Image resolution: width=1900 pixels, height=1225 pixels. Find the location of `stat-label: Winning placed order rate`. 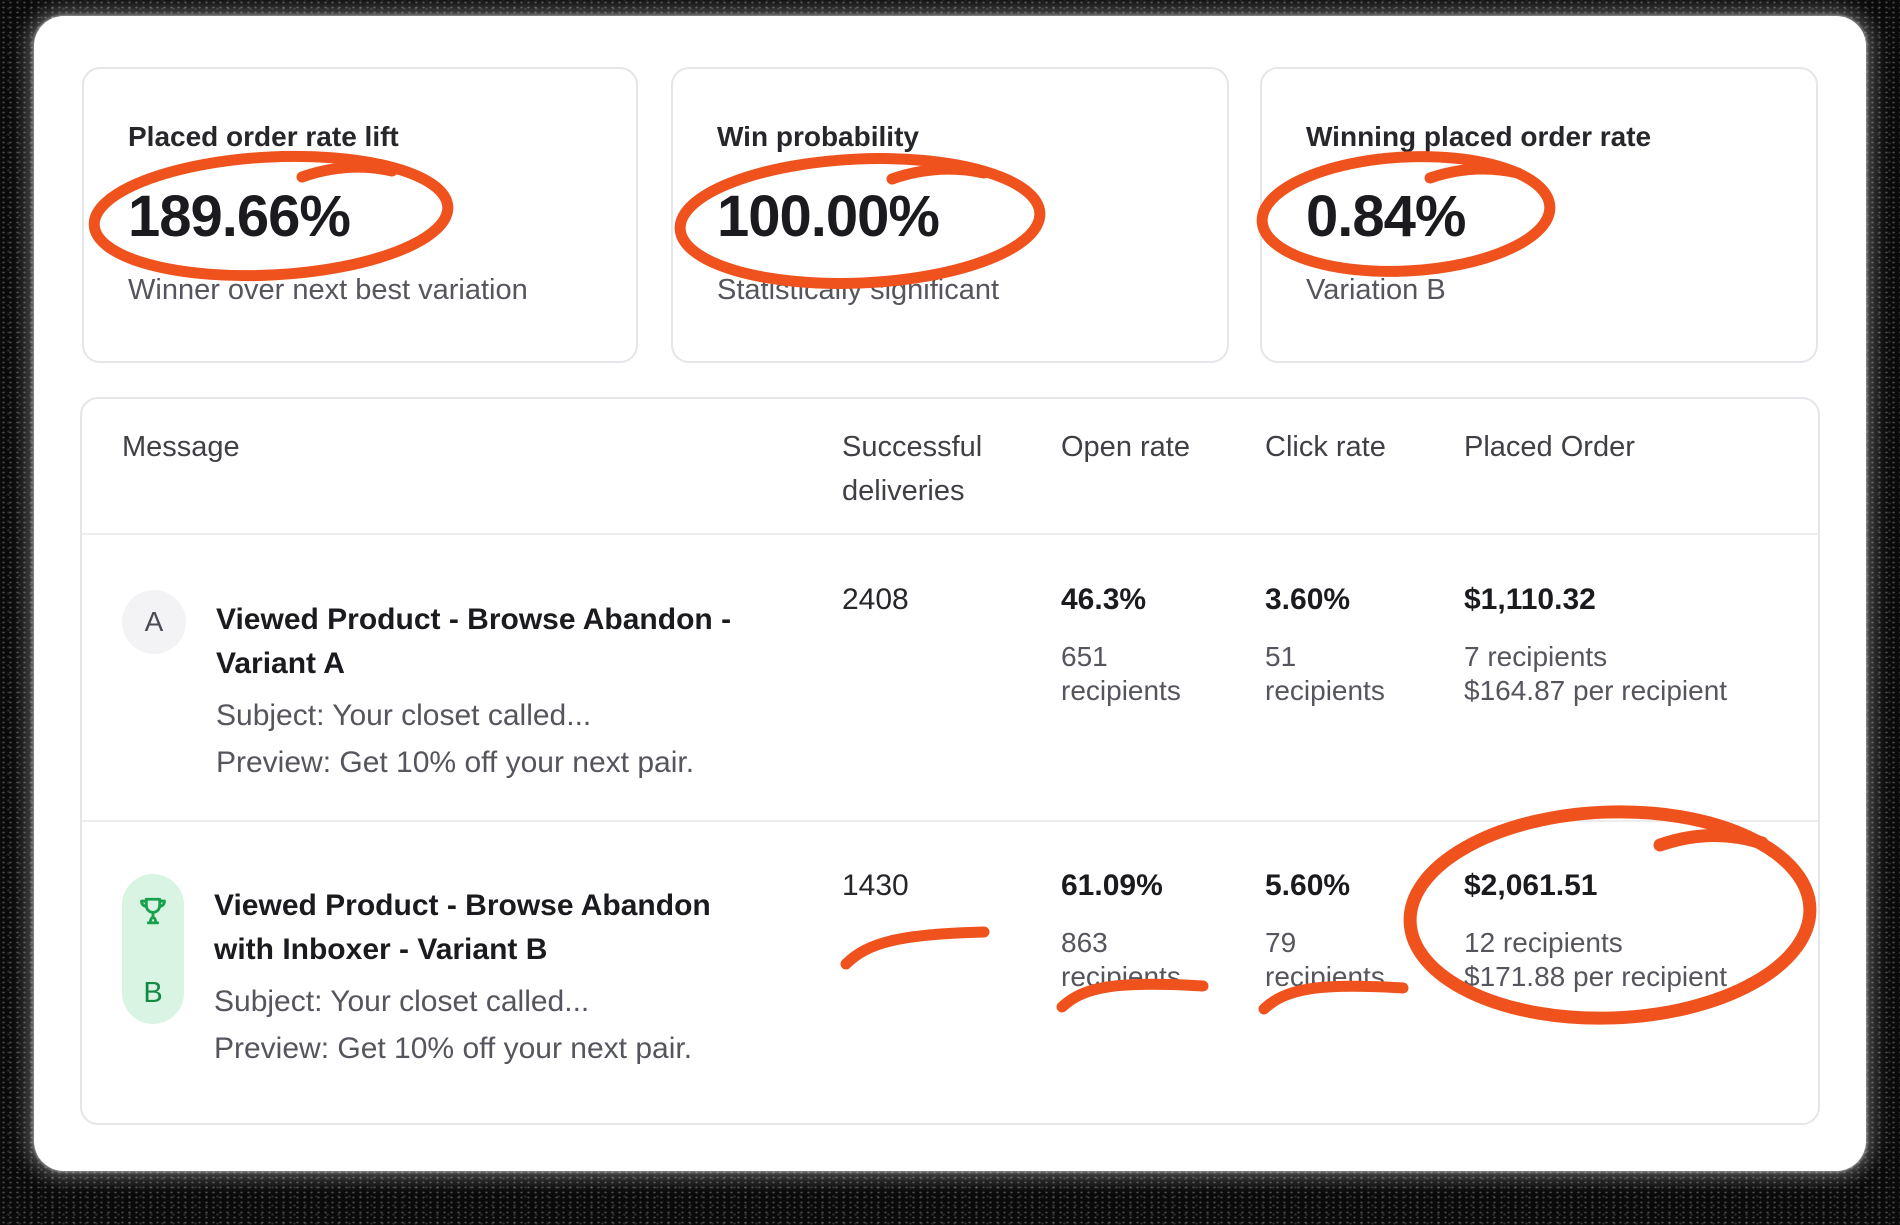

stat-label: Winning placed order rate is located at coordinates (1479, 136).